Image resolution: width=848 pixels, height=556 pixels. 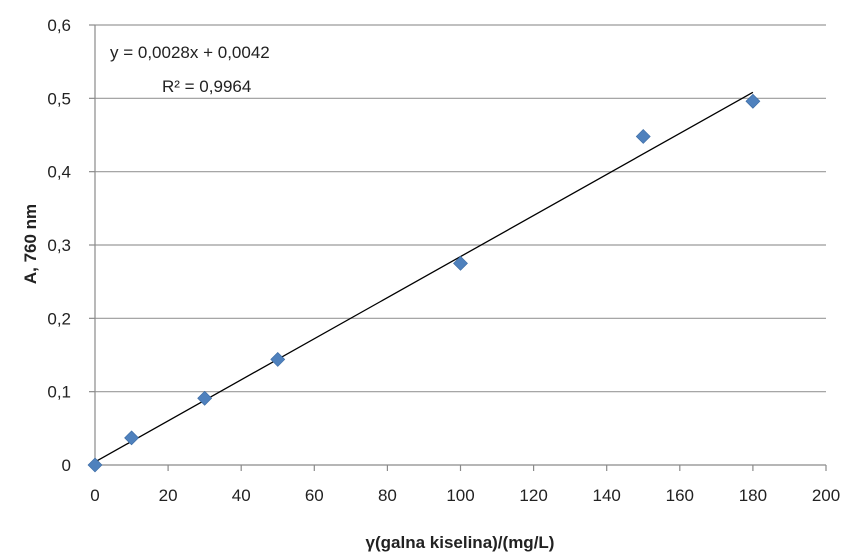 What do you see at coordinates (460, 495) in the screenshot?
I see `x-tick-label: 100` at bounding box center [460, 495].